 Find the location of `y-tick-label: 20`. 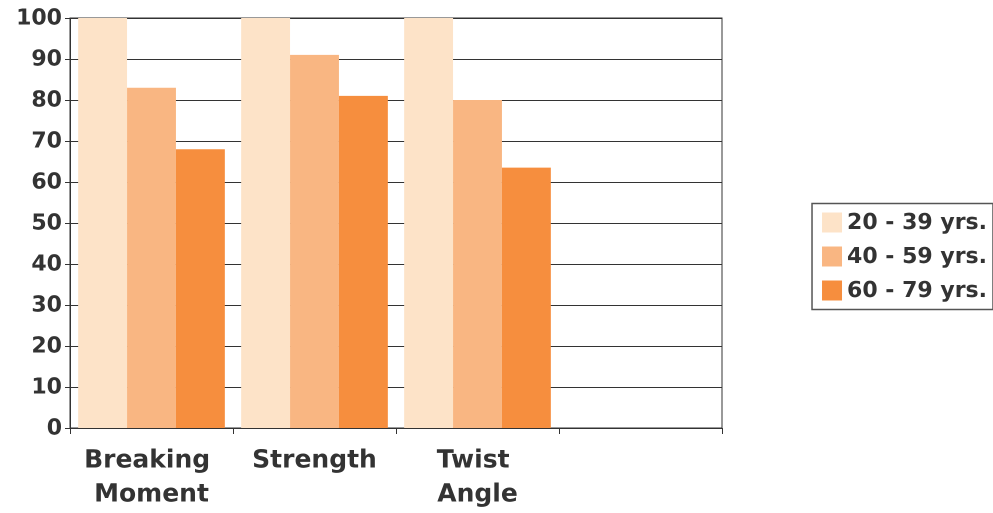

y-tick-label: 20 is located at coordinates (46, 346).